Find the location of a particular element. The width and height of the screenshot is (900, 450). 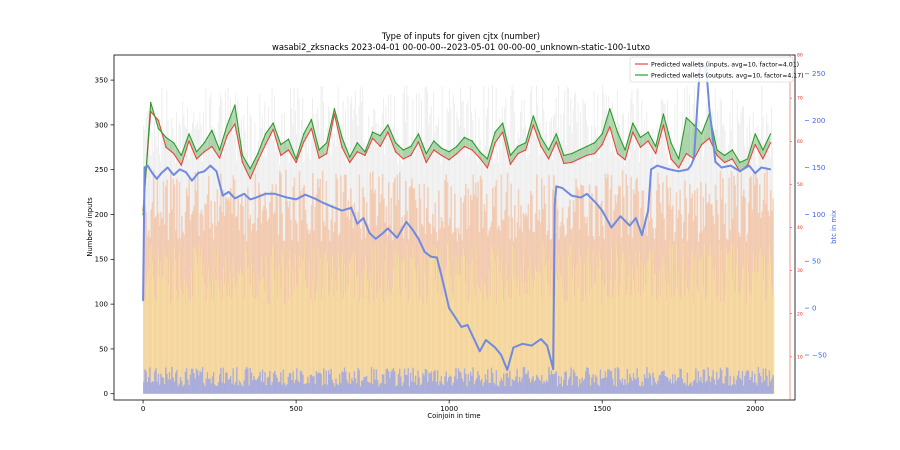

y-axis-red: 10 20 30 40 50 60 70 80 is located at coordinates (796, 226).